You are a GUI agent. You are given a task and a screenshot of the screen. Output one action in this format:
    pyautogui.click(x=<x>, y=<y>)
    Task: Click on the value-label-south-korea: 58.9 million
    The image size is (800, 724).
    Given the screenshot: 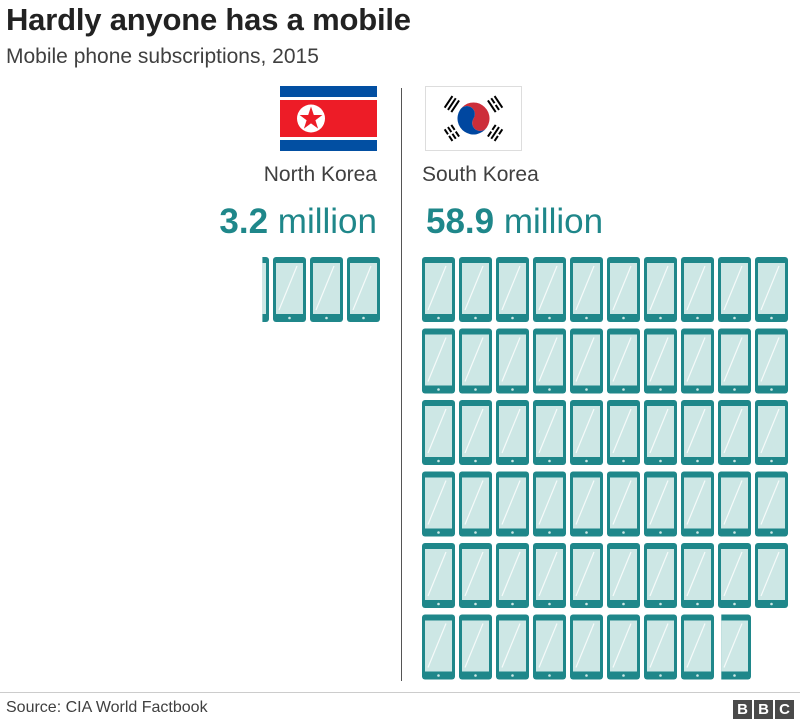 What is the action you would take?
    pyautogui.click(x=514, y=222)
    